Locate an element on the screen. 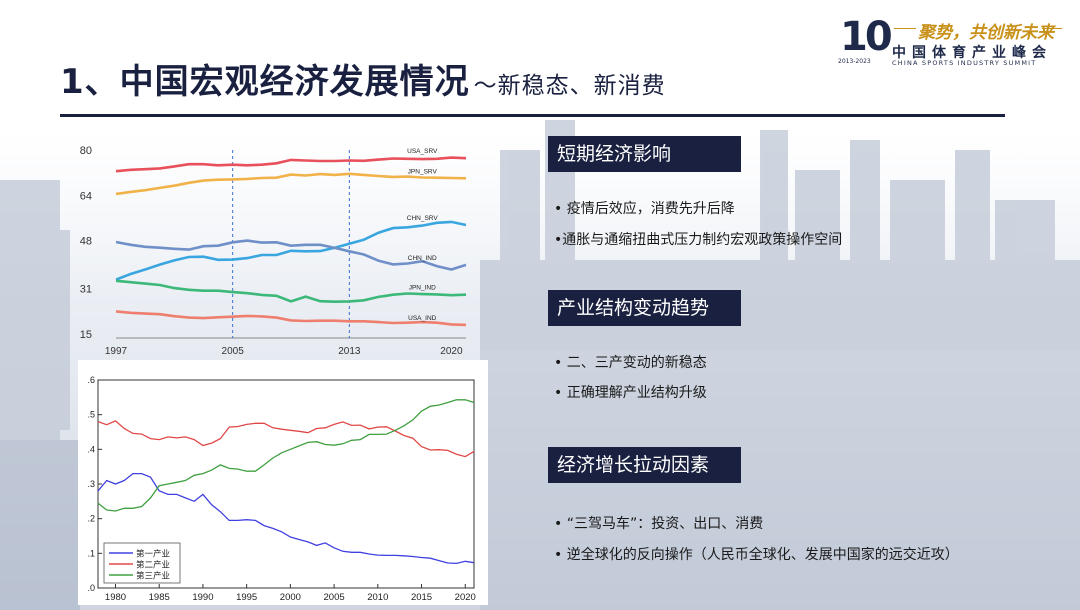 The width and height of the screenshot is (1080, 610). logo-number: 10 is located at coordinates (866, 37).